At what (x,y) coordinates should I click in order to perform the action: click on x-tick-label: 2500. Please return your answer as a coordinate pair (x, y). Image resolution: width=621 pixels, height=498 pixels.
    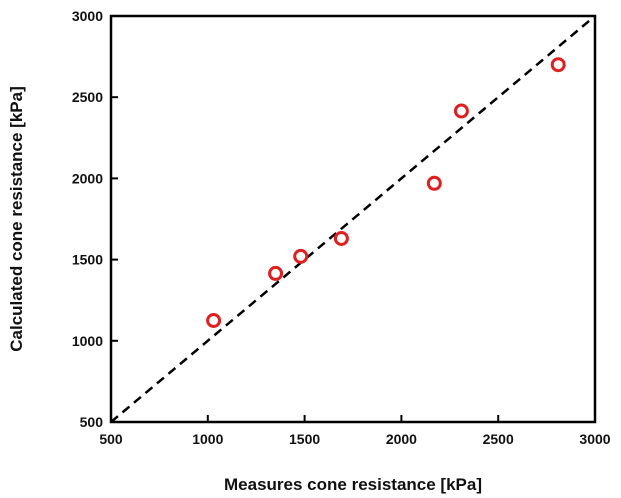
    Looking at the image, I should click on (498, 439).